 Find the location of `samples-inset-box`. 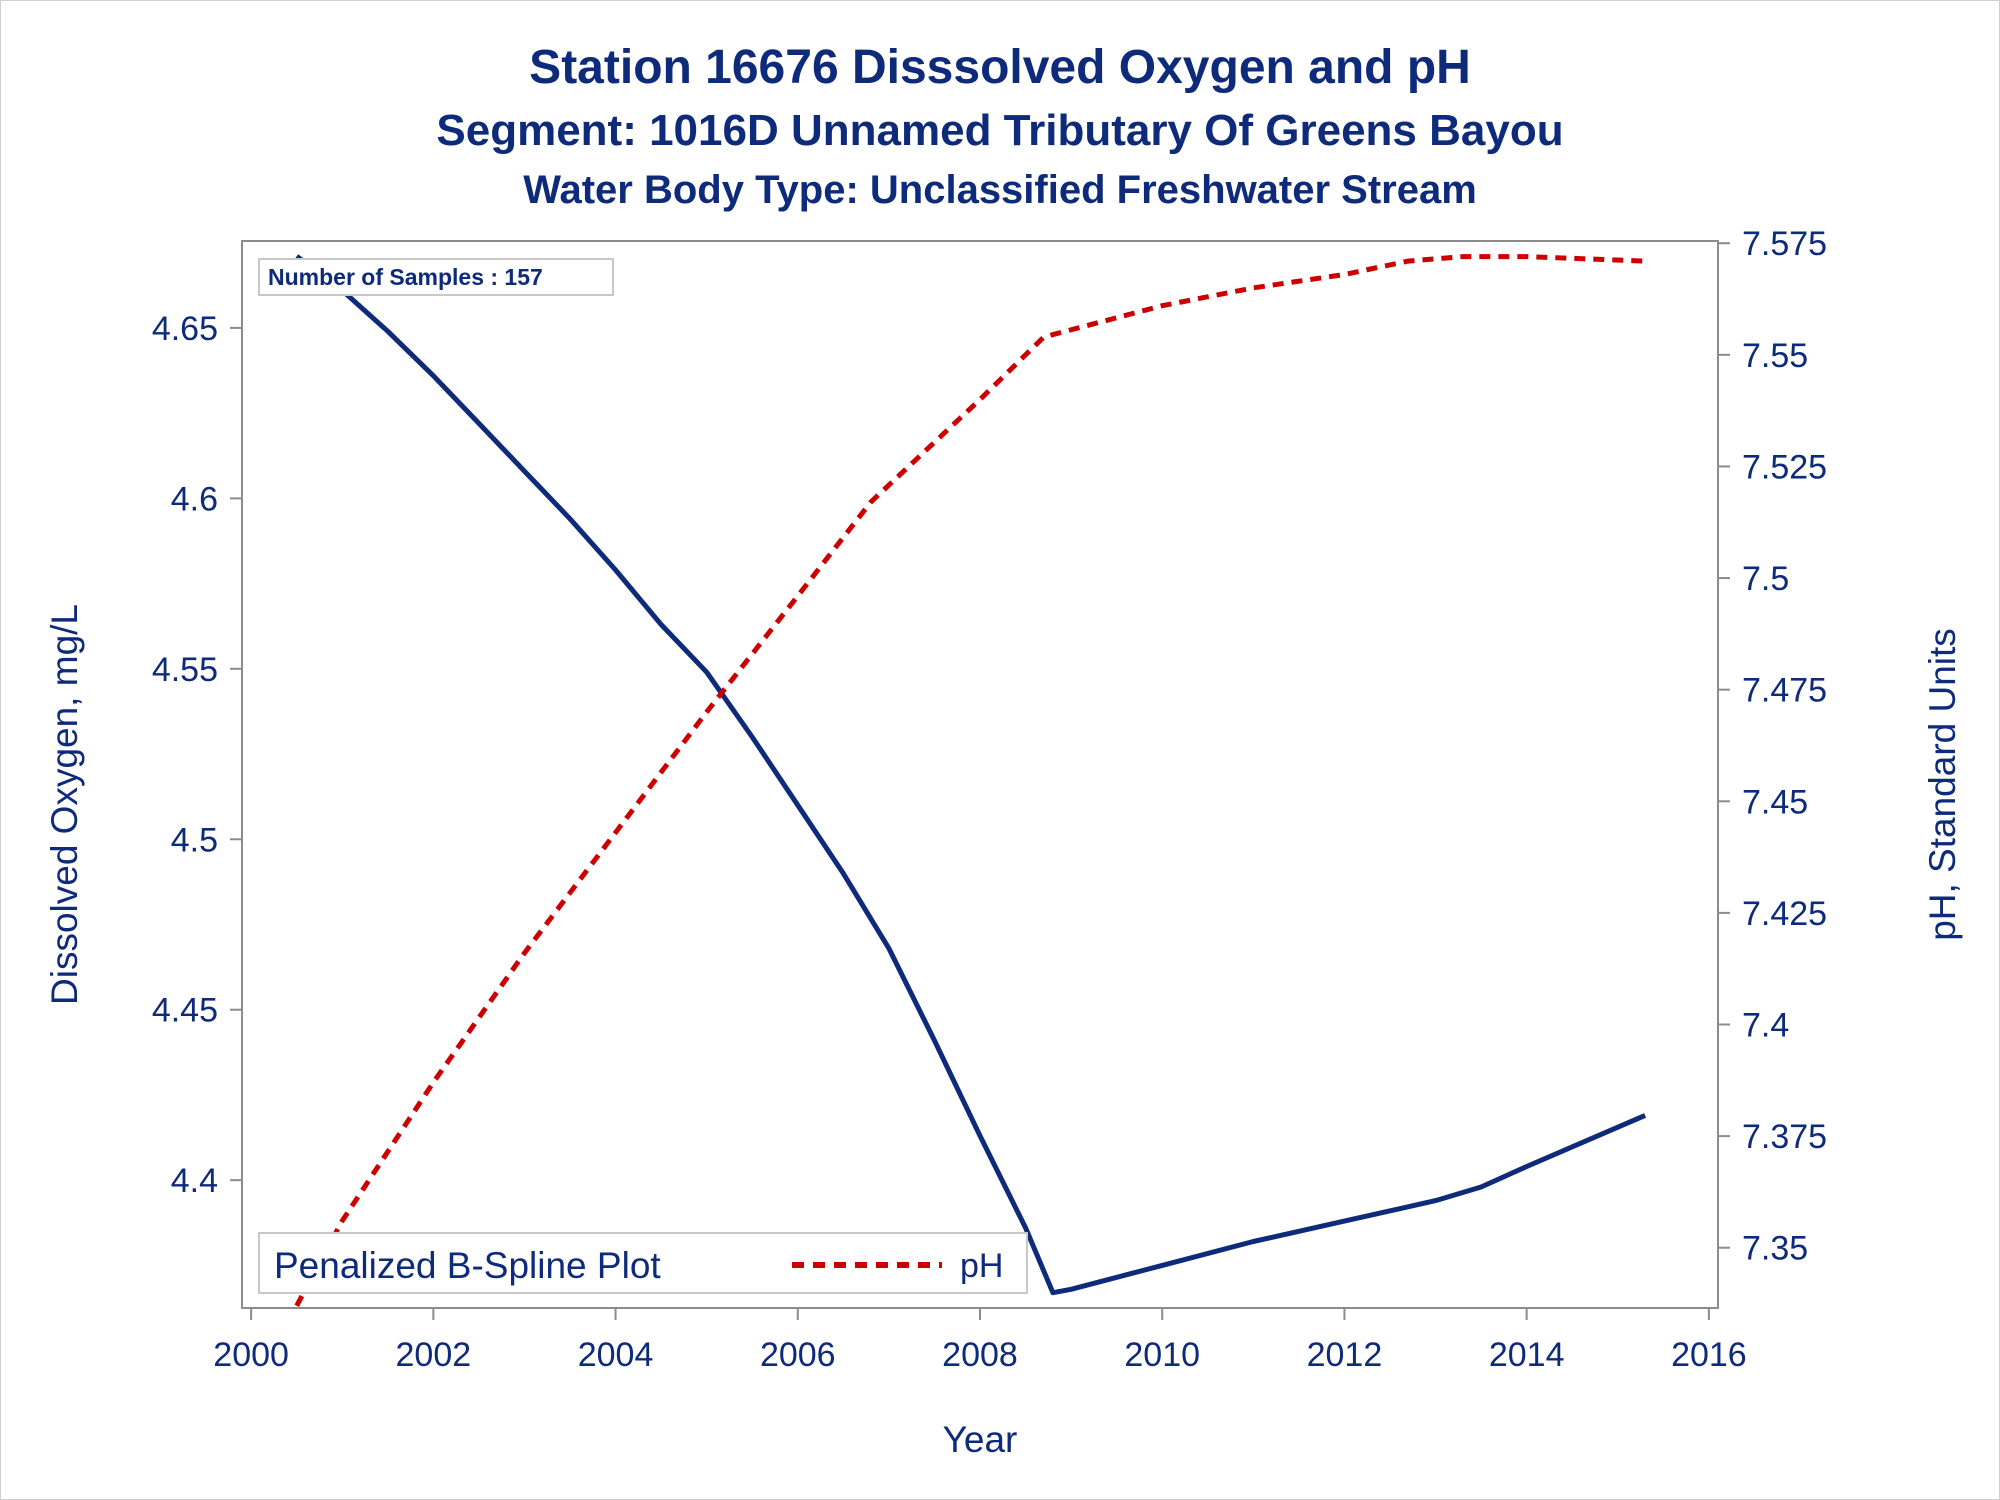

samples-inset-box is located at coordinates (436, 277).